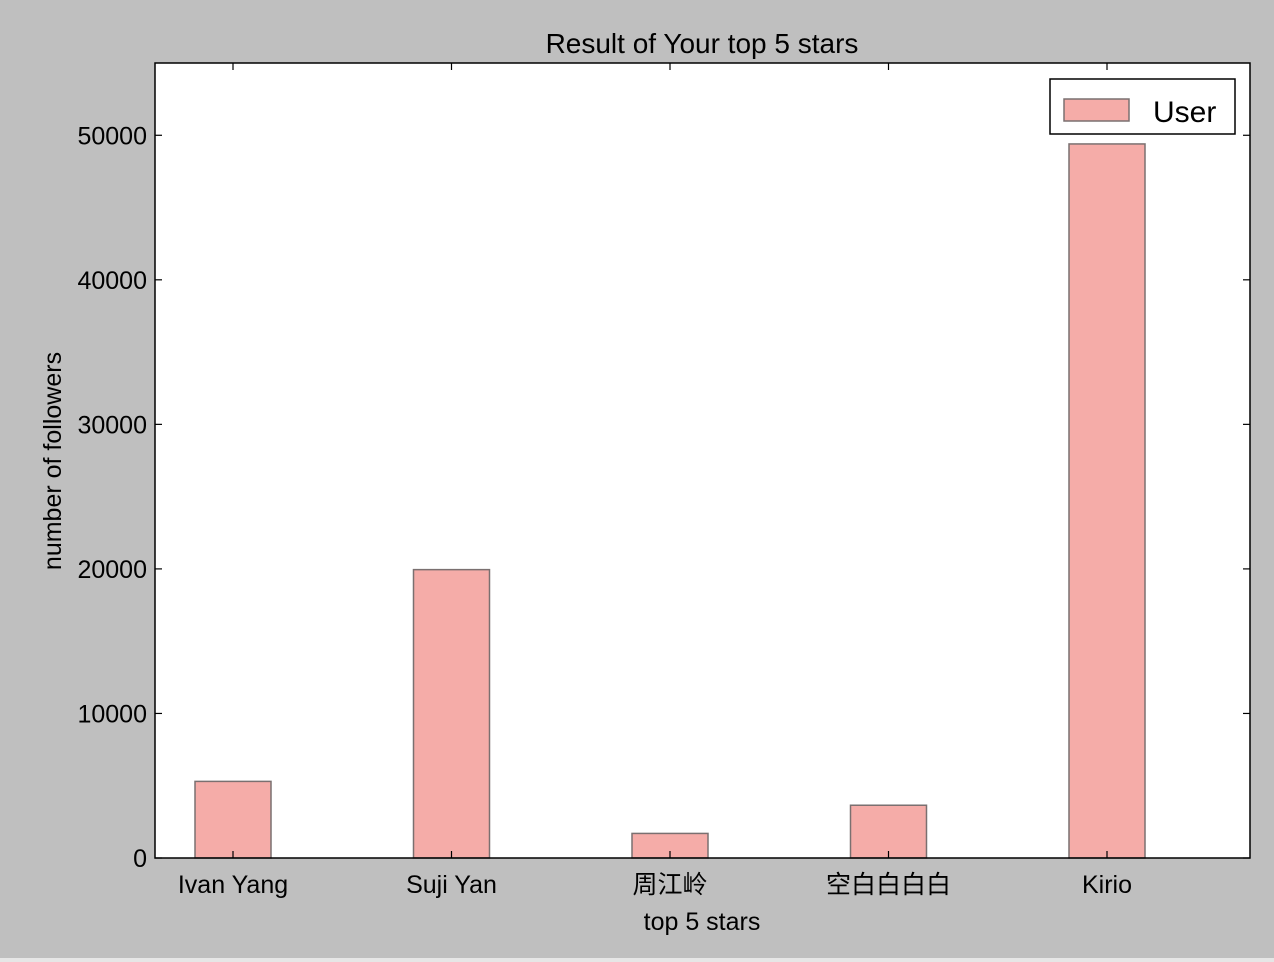 The image size is (1274, 962). I want to click on legend-label: User, so click(1184, 112).